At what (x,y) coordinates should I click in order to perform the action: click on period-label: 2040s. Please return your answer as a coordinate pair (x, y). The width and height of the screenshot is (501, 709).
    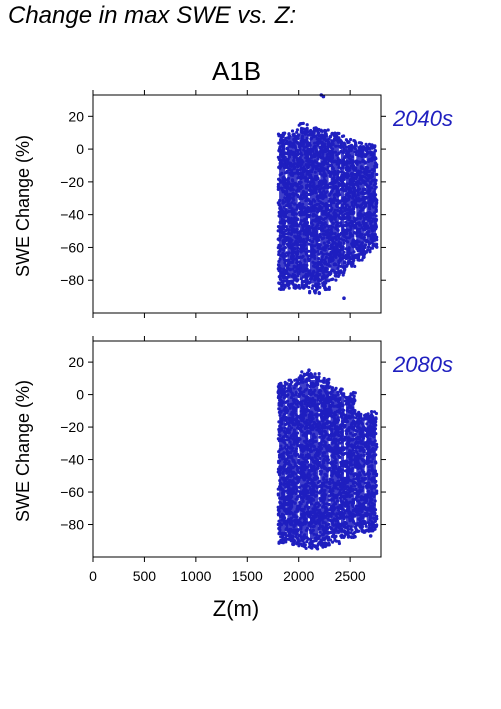
    Looking at the image, I should click on (422, 118).